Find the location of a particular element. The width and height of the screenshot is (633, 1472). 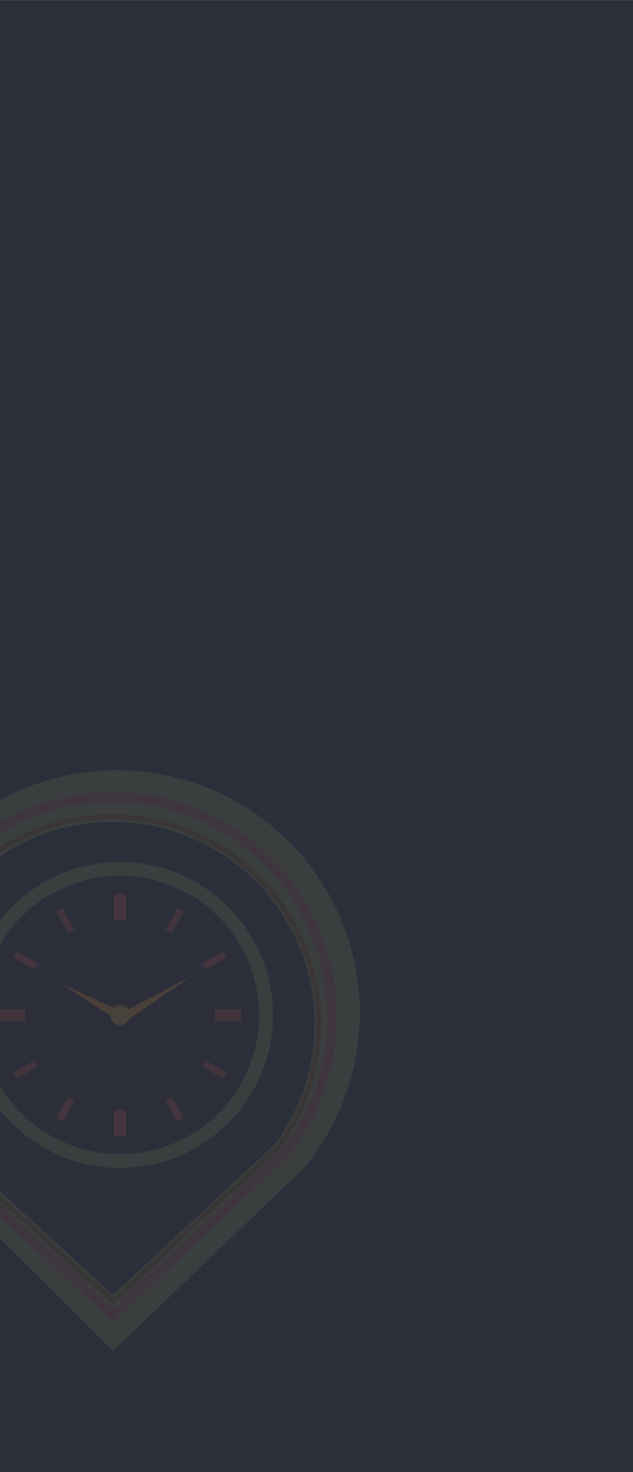

clock-minute-hand is located at coordinates (158, 998).